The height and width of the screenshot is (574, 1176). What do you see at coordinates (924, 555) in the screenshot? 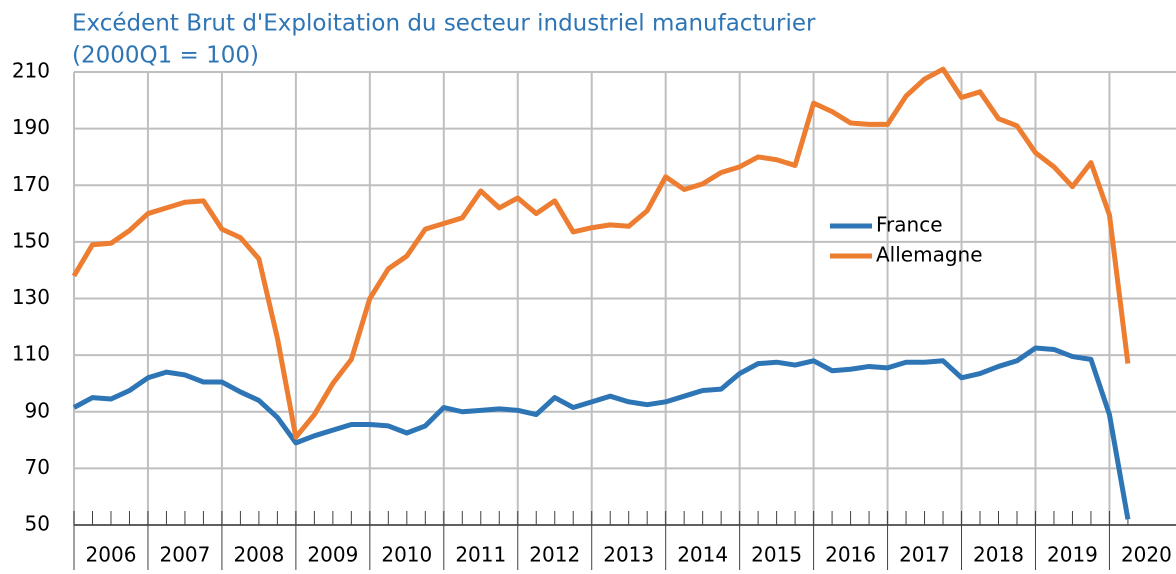
I see `x-tick-label: 2017` at bounding box center [924, 555].